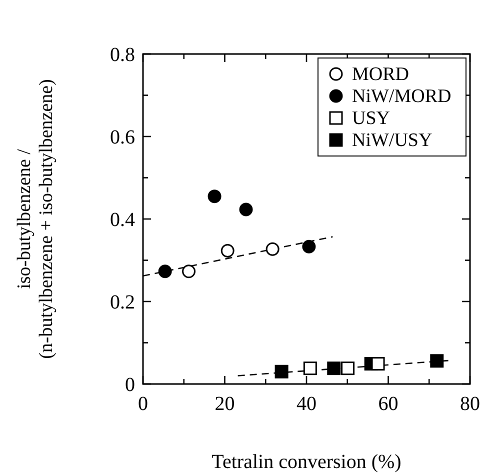 The height and width of the screenshot is (476, 486). Describe the element at coordinates (307, 462) in the screenshot. I see `x-axis-title: Tetralin conversion (%)` at that location.